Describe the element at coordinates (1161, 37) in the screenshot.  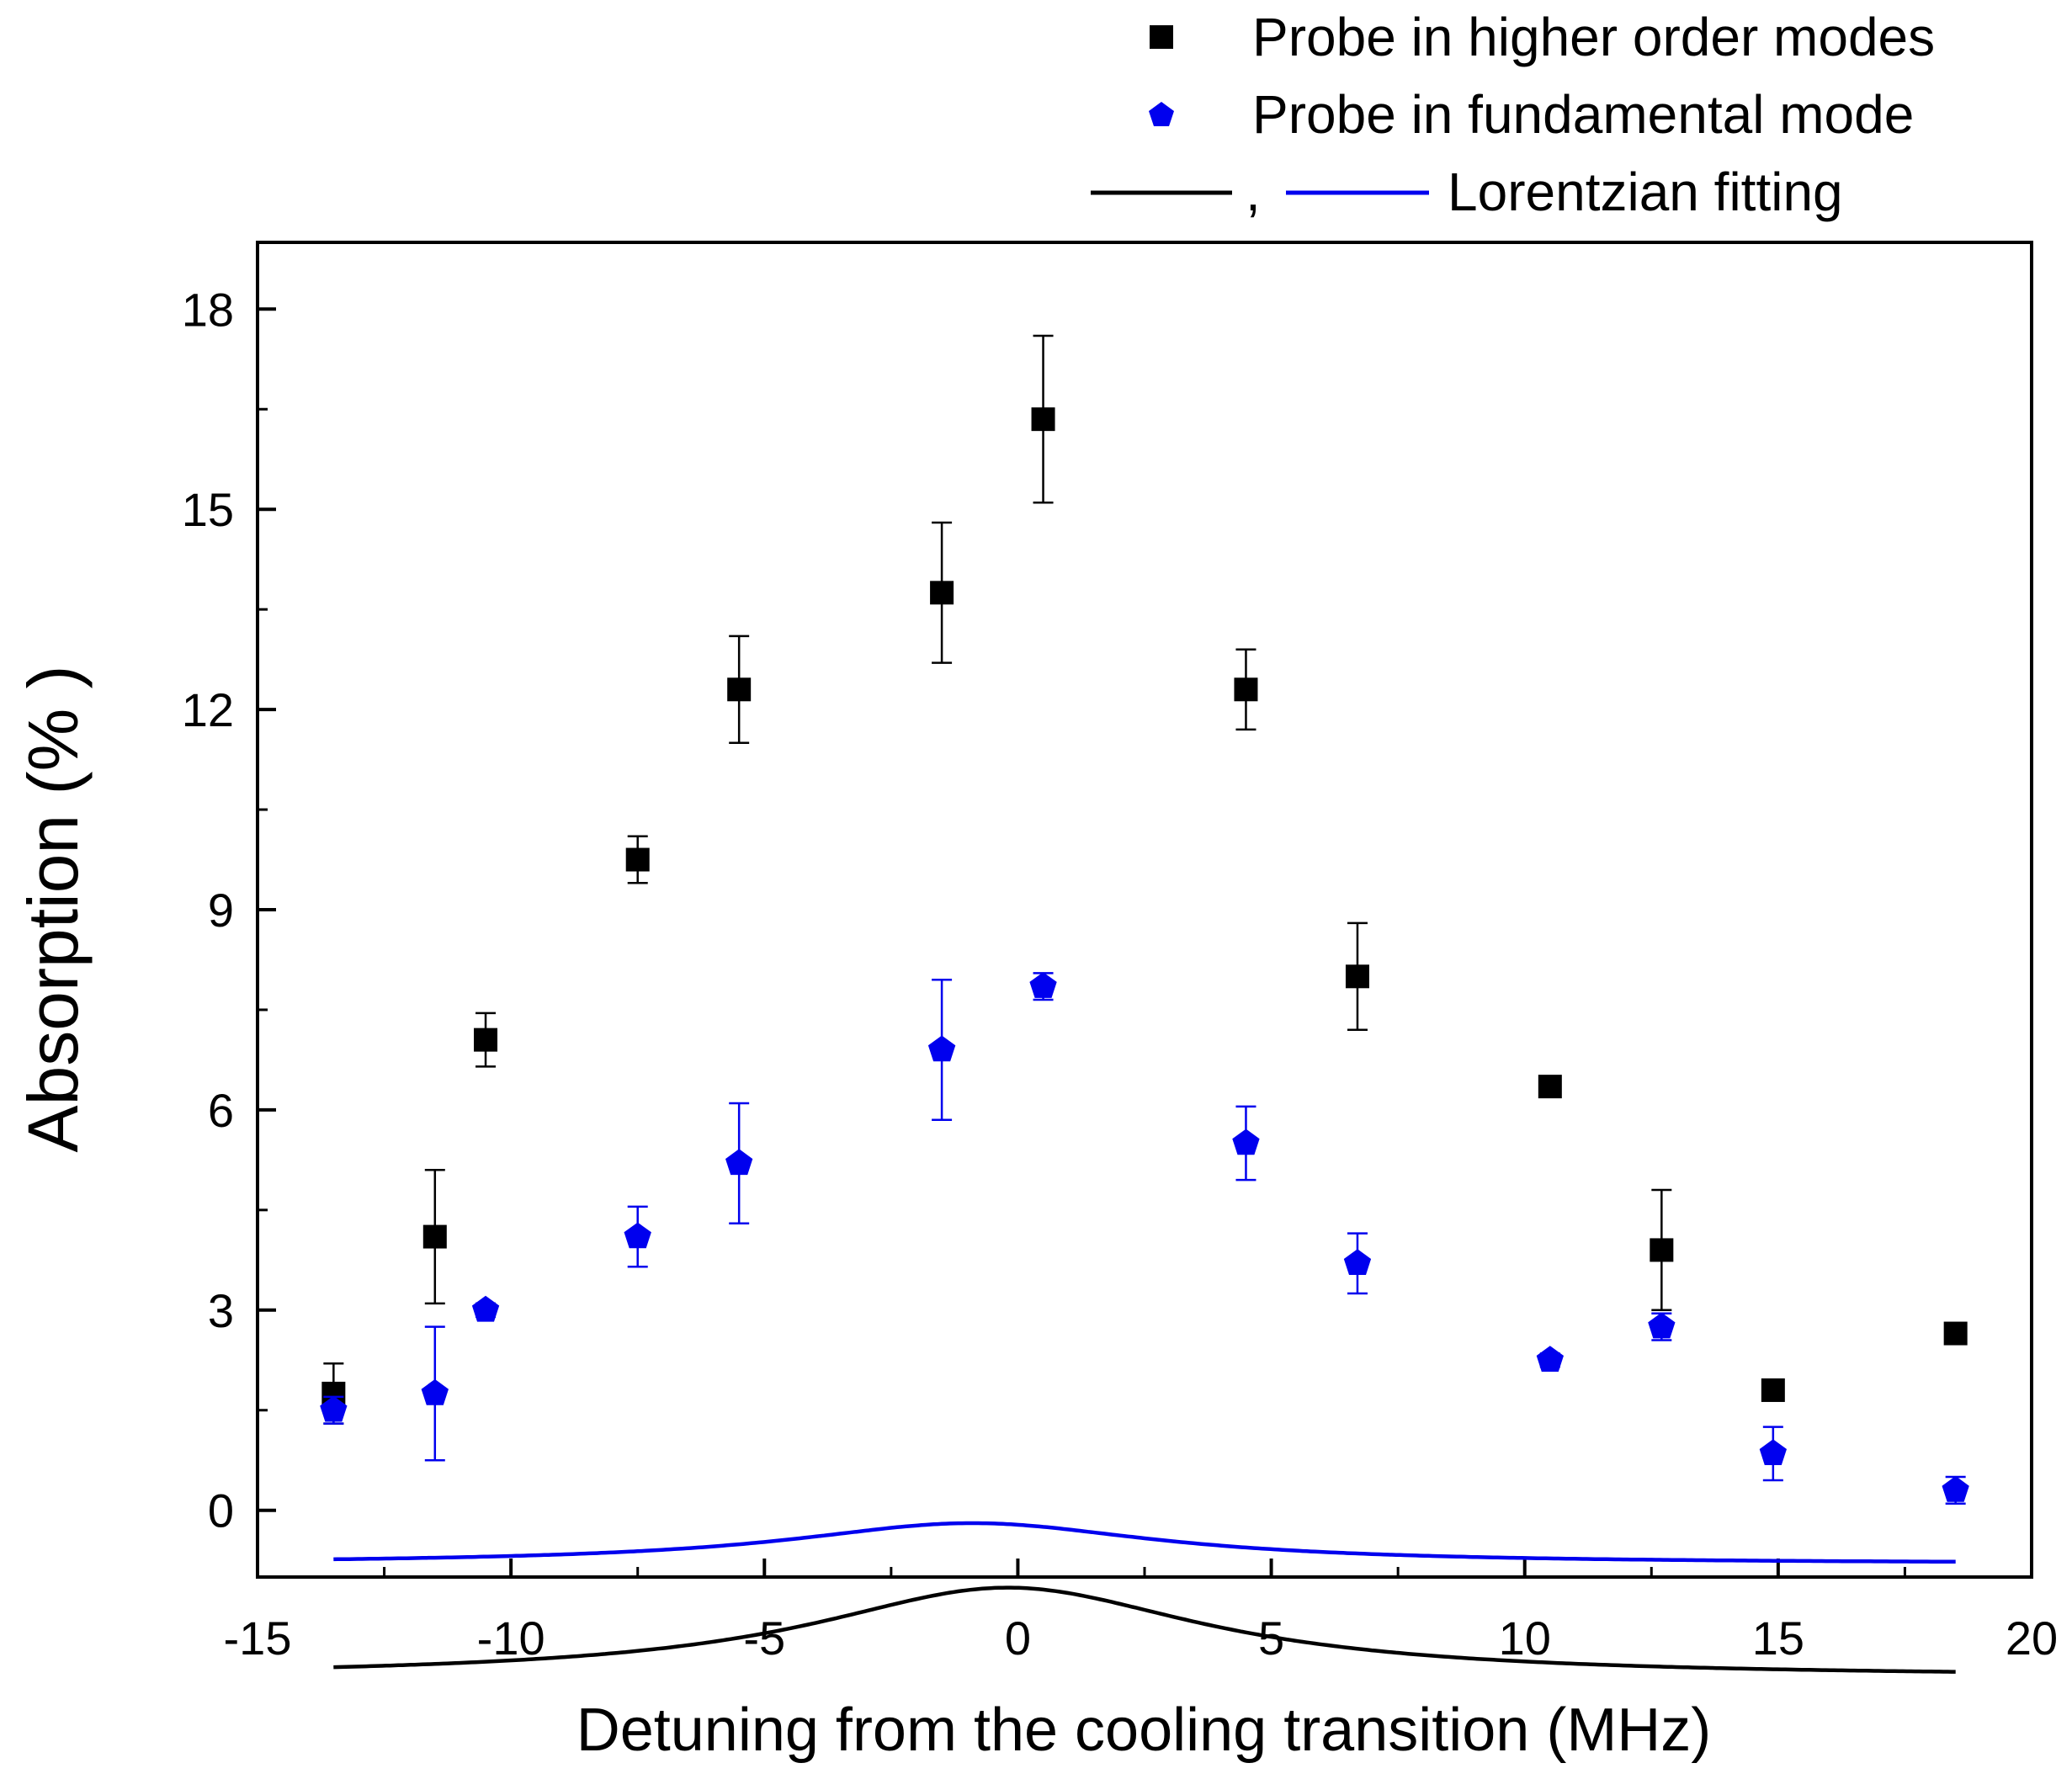
I see `legend-marker-higher-order` at that location.